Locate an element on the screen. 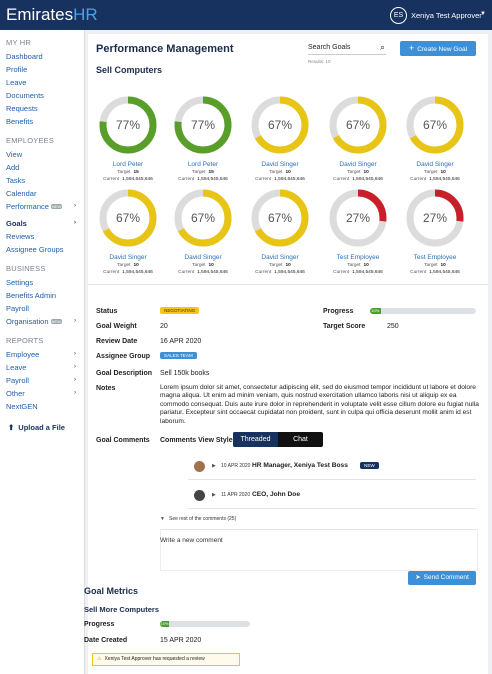 The image size is (492, 674). nav-item: Tasks is located at coordinates (42, 180).